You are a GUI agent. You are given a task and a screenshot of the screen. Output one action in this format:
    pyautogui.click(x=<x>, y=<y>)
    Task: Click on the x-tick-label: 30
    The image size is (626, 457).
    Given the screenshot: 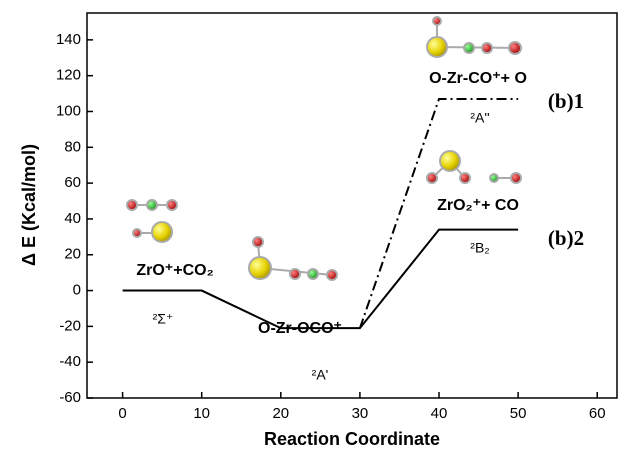 What is the action you would take?
    pyautogui.click(x=360, y=413)
    